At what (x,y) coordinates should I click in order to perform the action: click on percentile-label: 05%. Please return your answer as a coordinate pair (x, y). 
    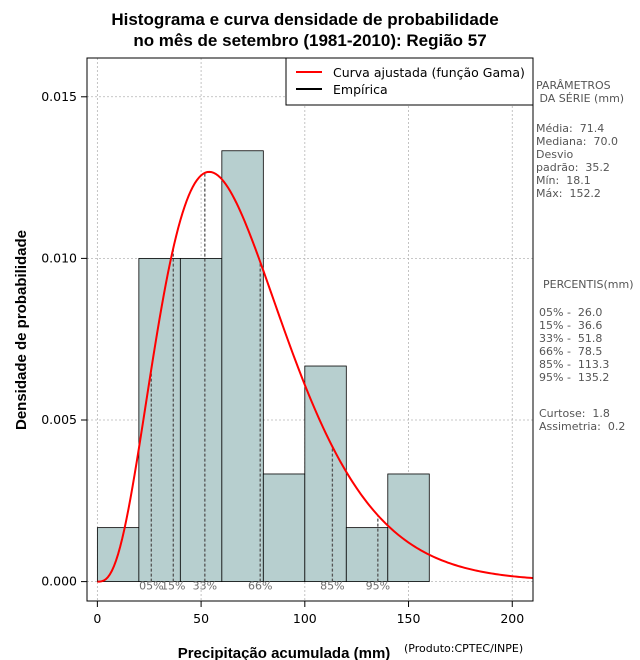
    Looking at the image, I should click on (151, 586).